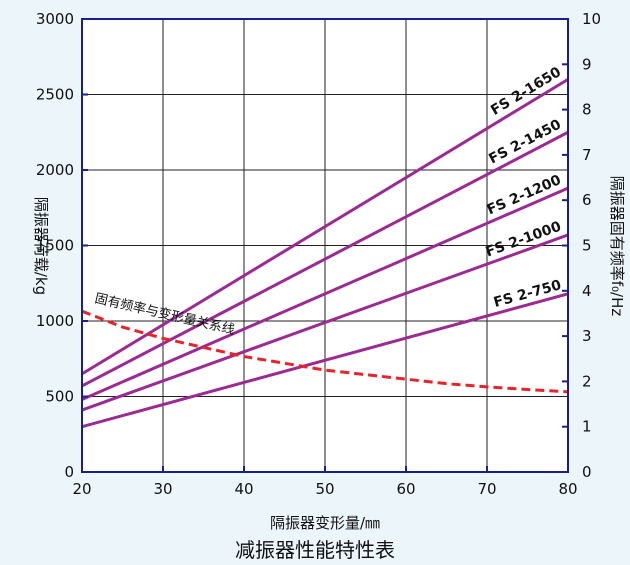 This screenshot has height=565, width=630. I want to click on frequency-curve-layer, so click(325, 351).